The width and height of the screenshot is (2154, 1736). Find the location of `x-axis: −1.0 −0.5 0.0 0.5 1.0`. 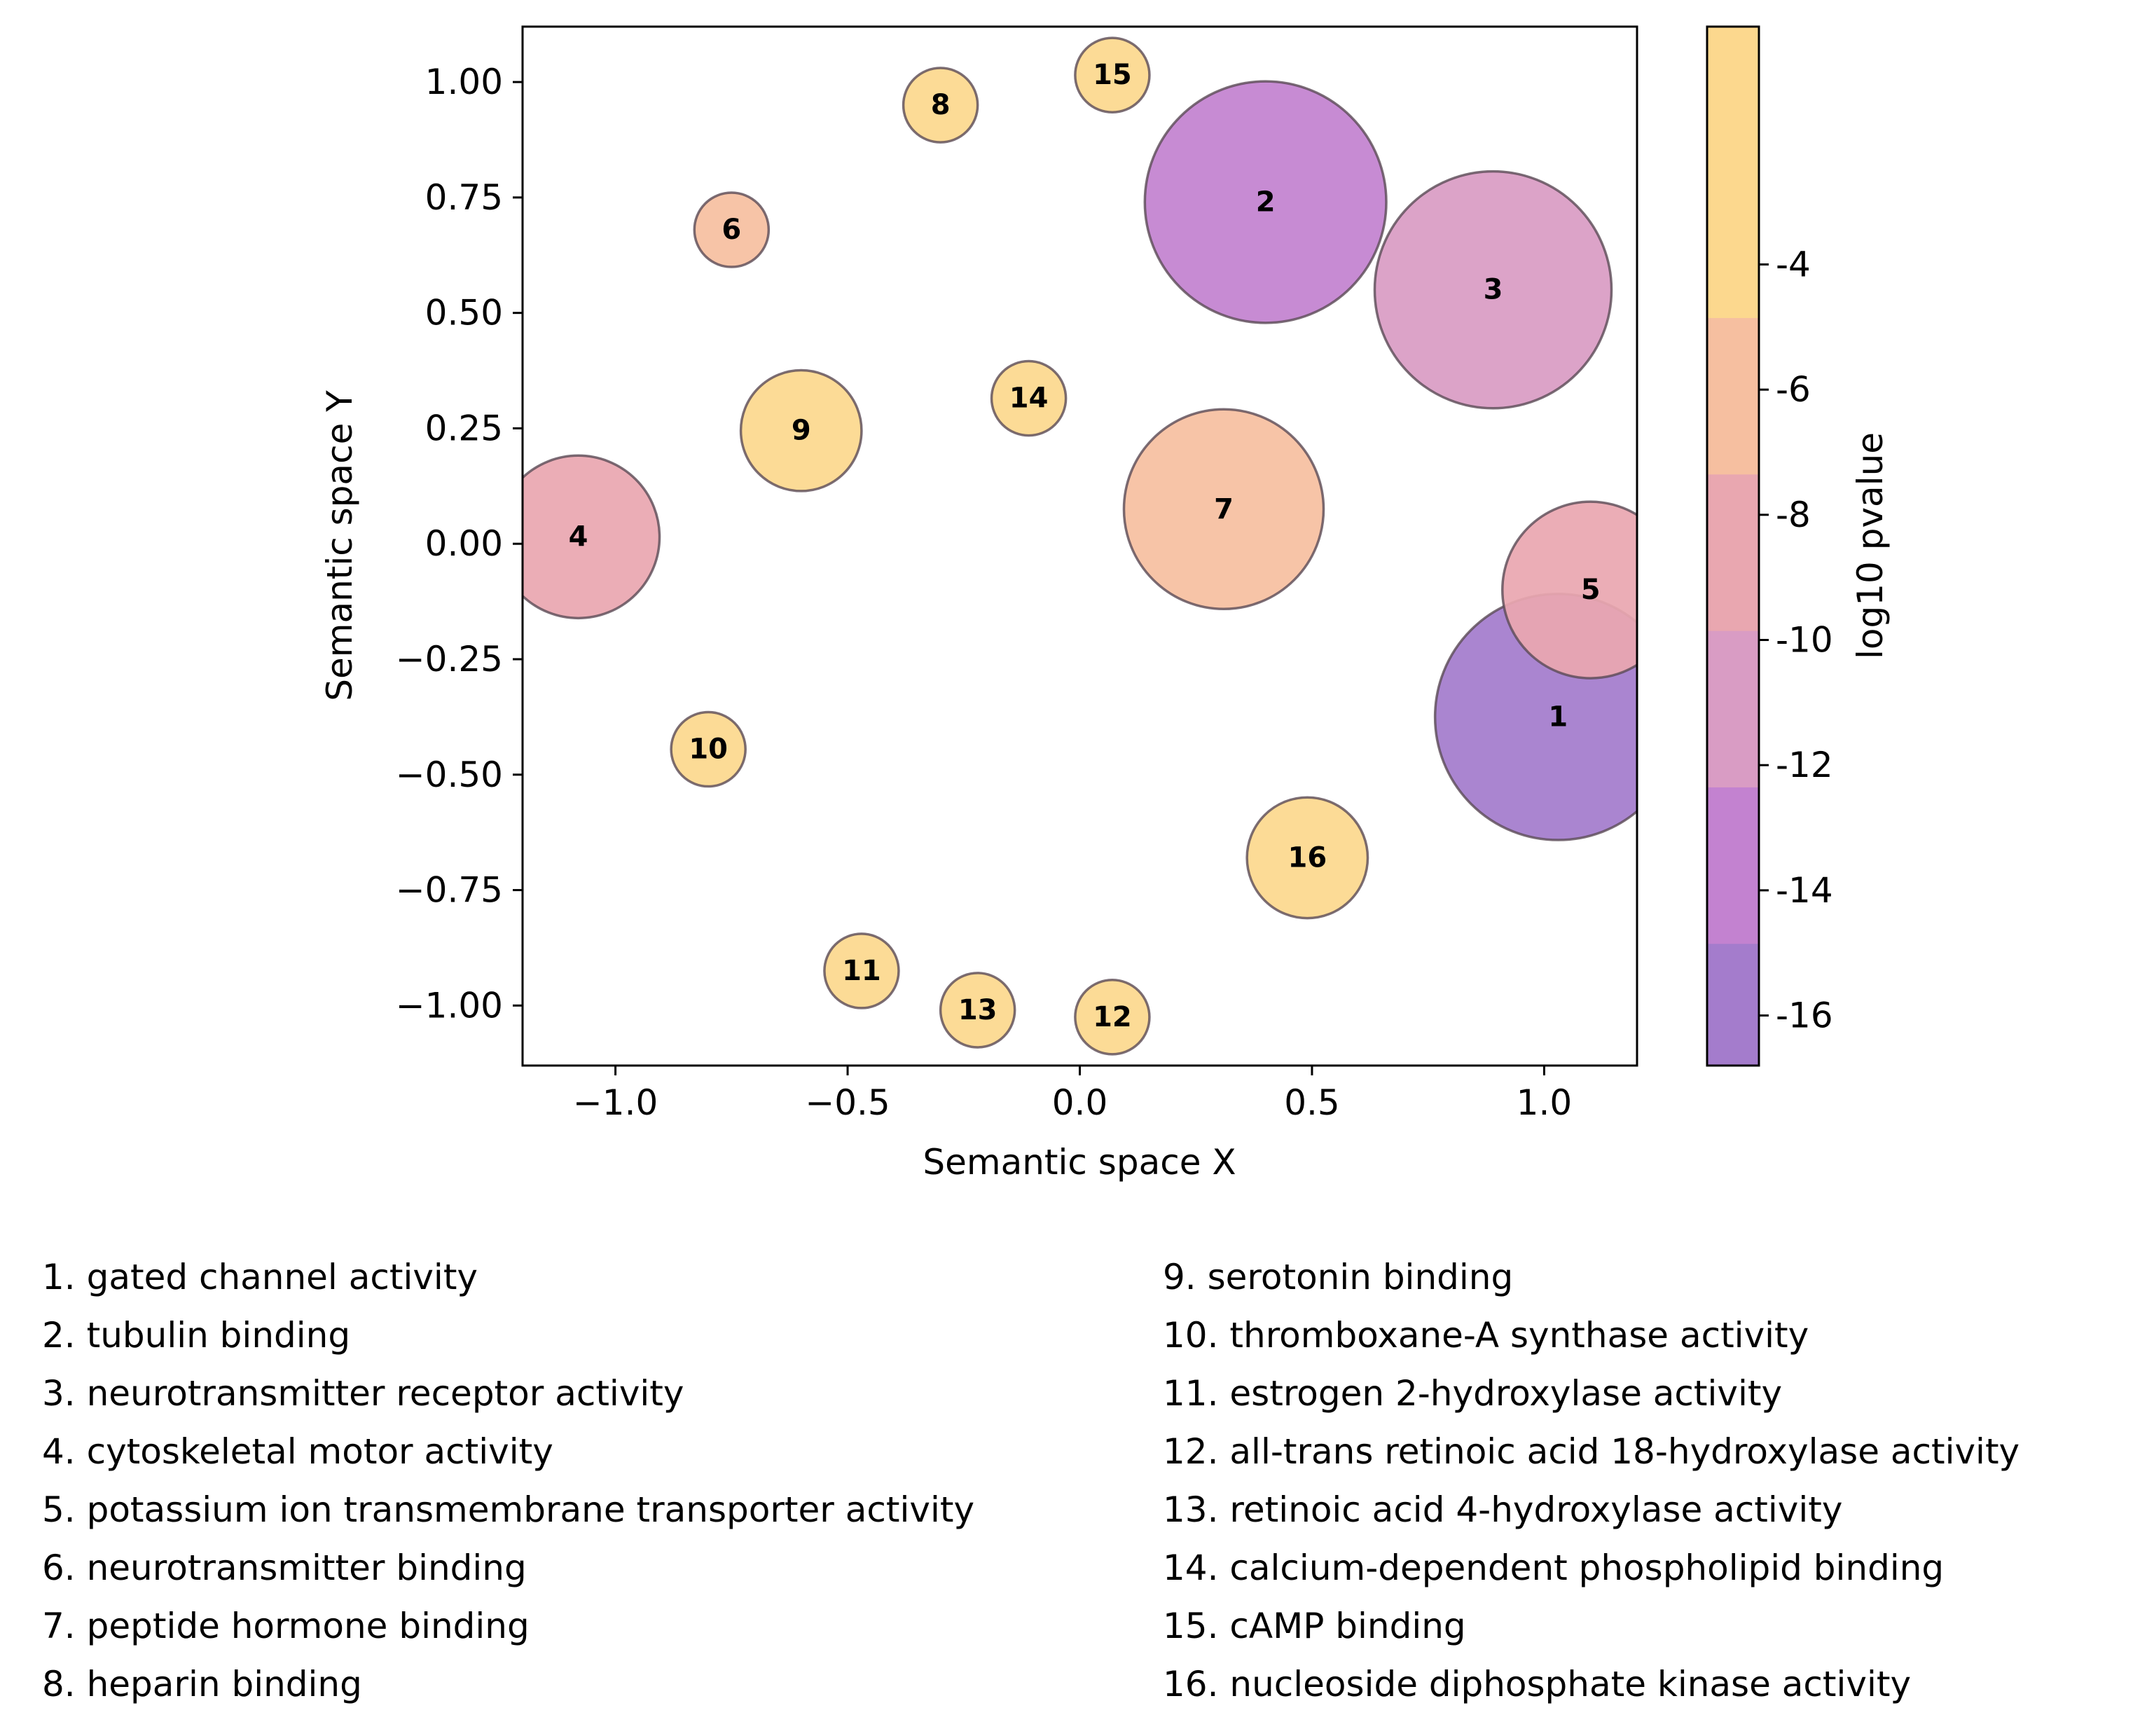

x-axis: −1.0 −0.5 0.0 0.5 1.0 is located at coordinates (1072, 1094).